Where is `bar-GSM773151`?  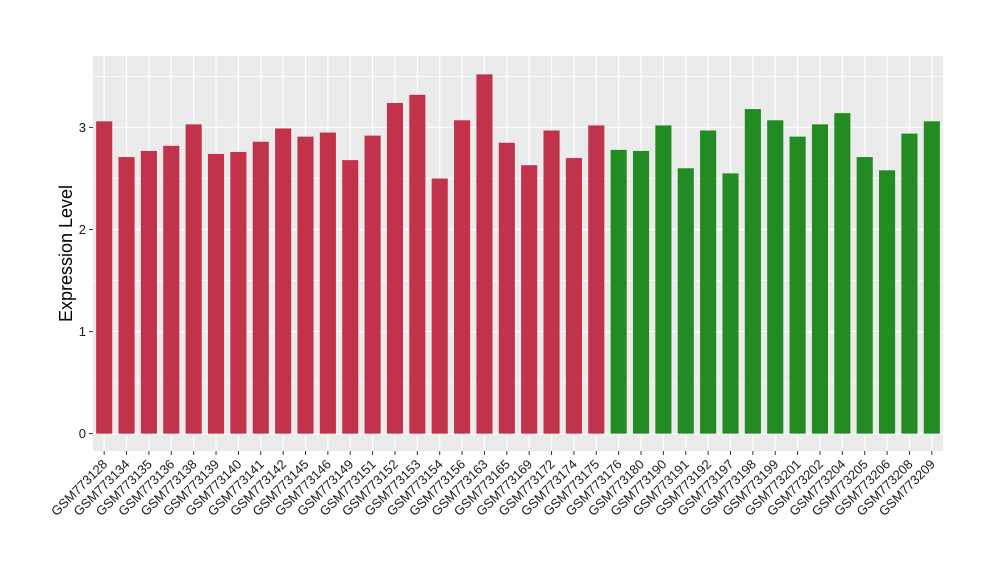
bar-GSM773151 is located at coordinates (372, 284).